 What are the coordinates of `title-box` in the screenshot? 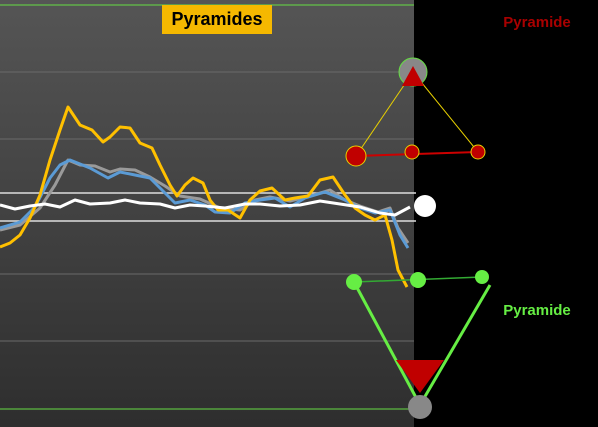 It's located at (217, 19).